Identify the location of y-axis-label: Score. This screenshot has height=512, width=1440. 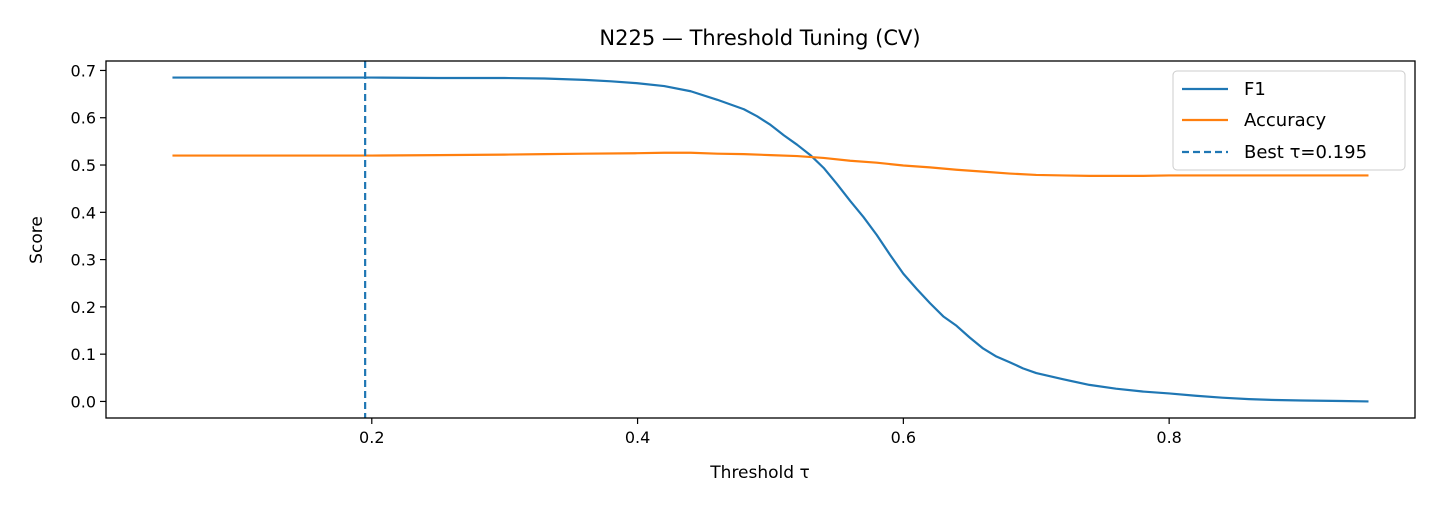
(37, 240).